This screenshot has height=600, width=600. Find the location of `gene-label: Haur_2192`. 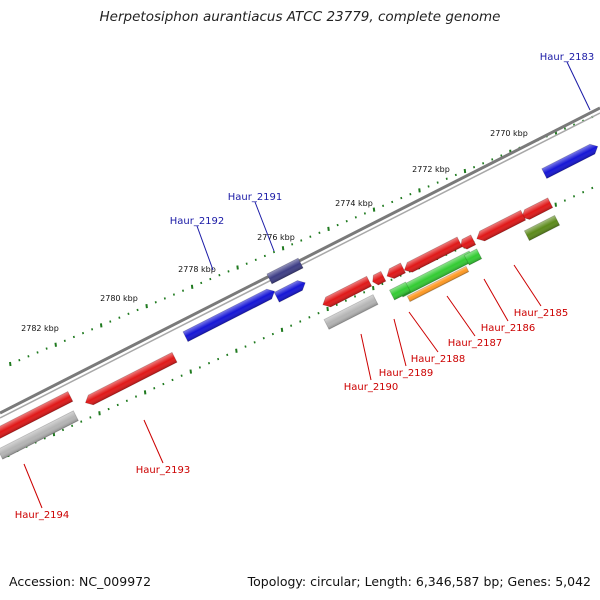

gene-label: Haur_2192 is located at coordinates (197, 221).